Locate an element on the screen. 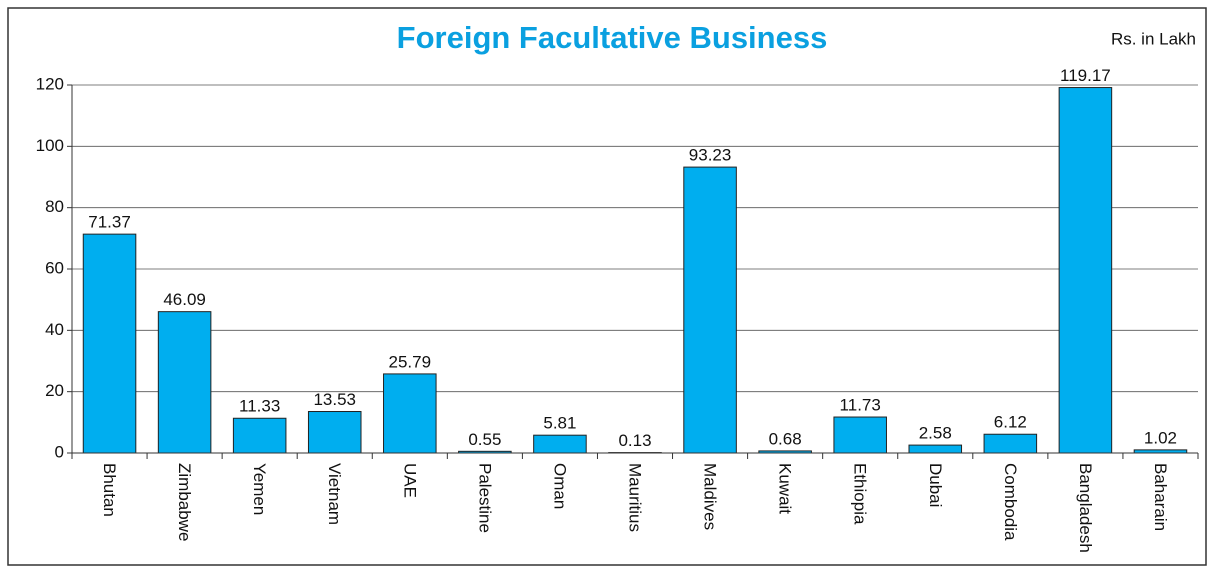 The image size is (1214, 571). y-tick-label: 0 is located at coordinates (59, 451).